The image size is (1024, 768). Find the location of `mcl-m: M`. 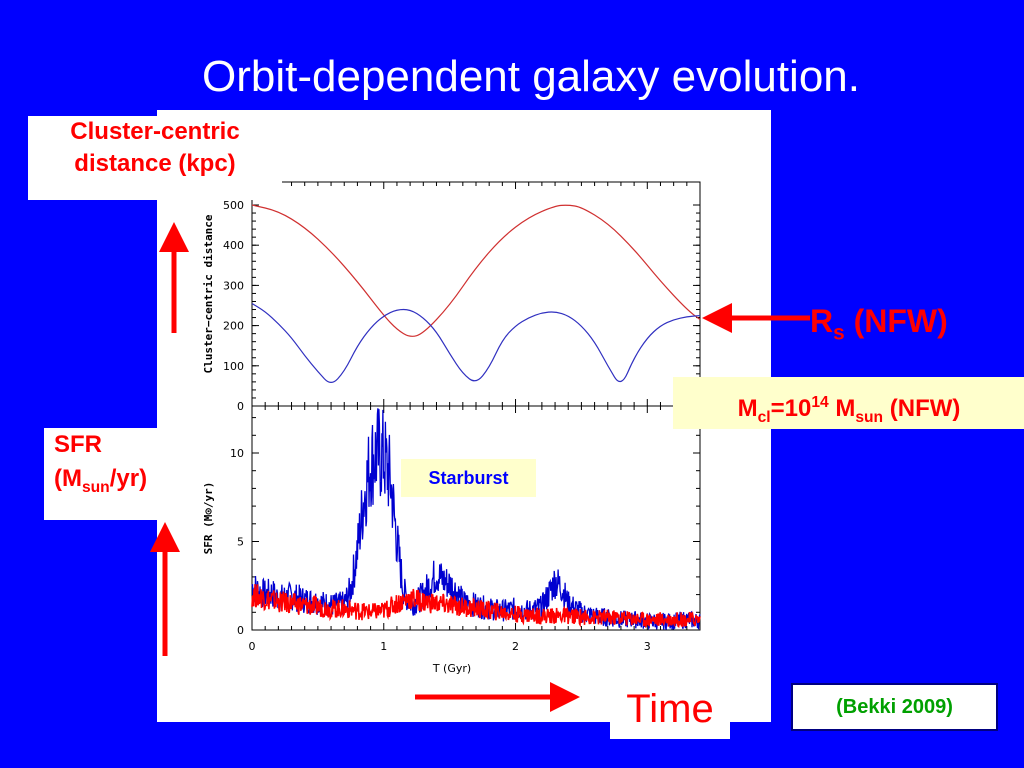

mcl-m: M is located at coordinates (747, 408).